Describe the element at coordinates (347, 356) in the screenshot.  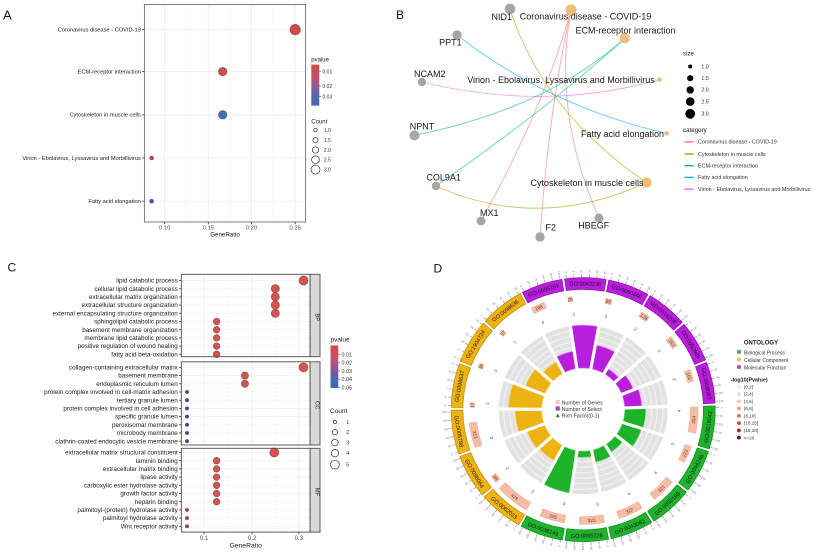
I see `svg-text: 0.01` at that location.